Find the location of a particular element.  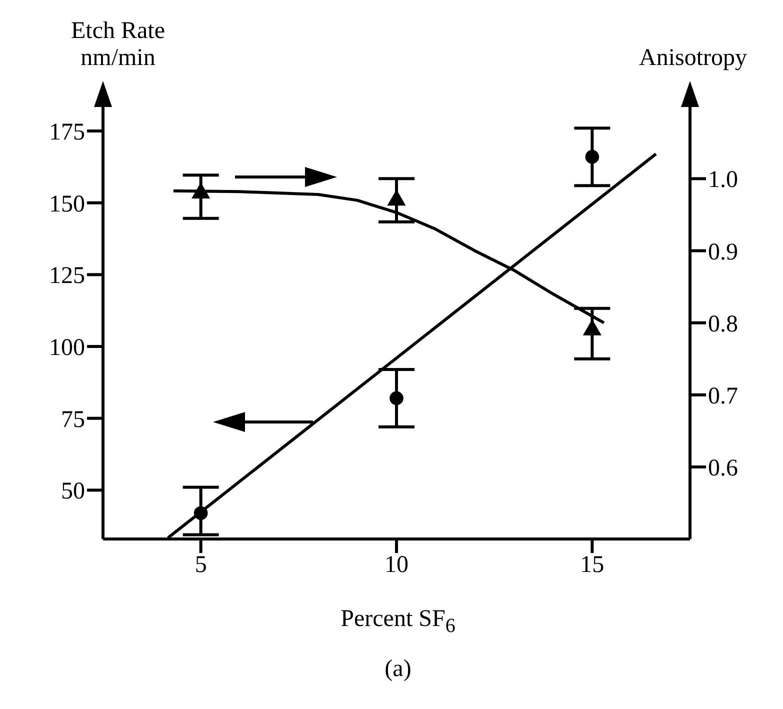

y-axis-title: Etch Rate nm/min is located at coordinates (118, 44).